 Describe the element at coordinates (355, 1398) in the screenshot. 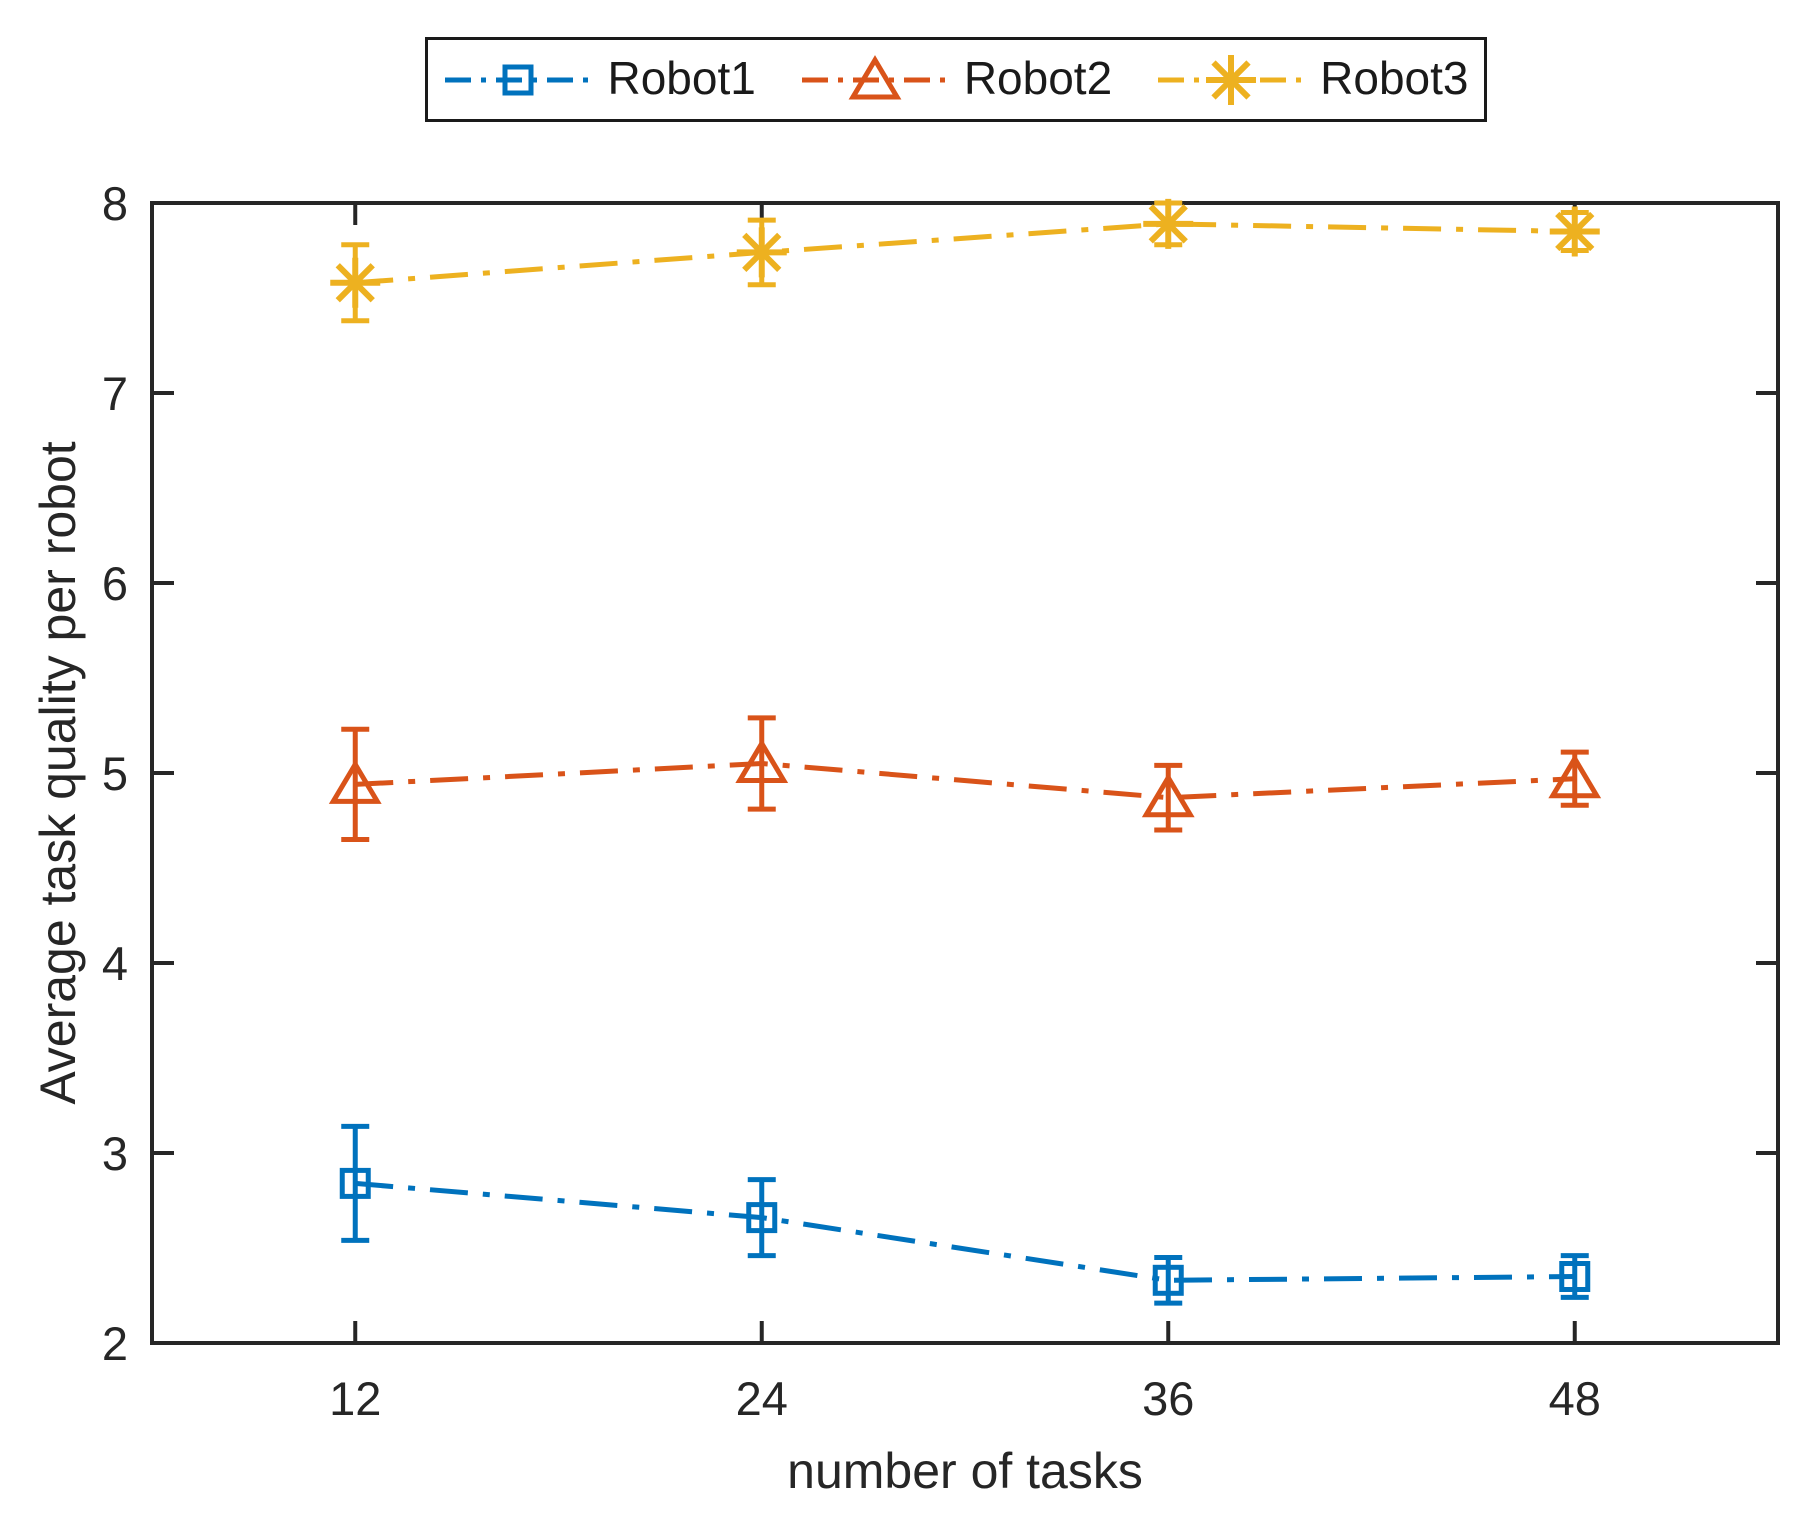

I see `x-tick-label: 12` at that location.